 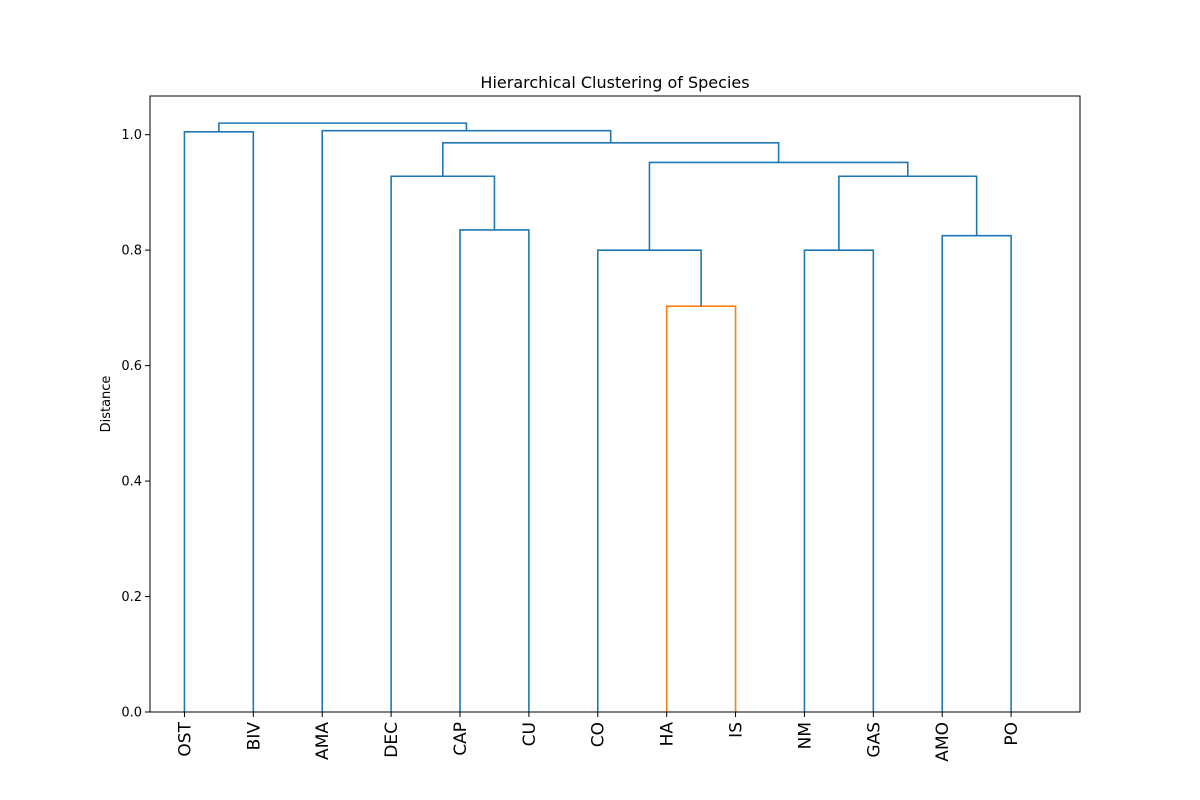 I want to click on leaf-label: OST, so click(x=185, y=738).